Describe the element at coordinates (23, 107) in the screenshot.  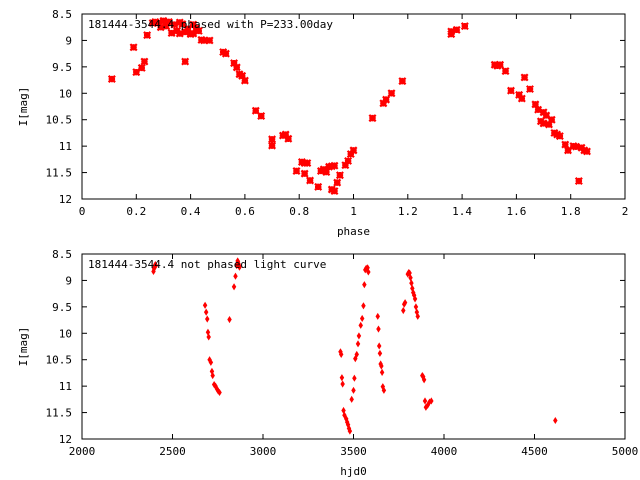
I see `phased-plot-ylabel: I[mag]` at that location.